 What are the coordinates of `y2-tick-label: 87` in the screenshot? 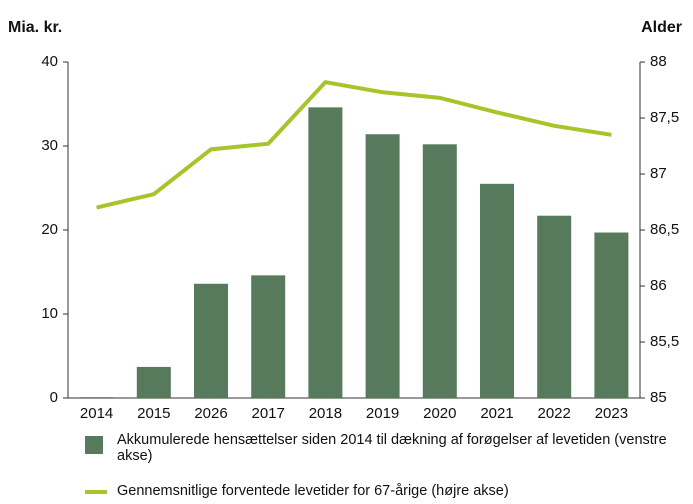 It's located at (658, 173).